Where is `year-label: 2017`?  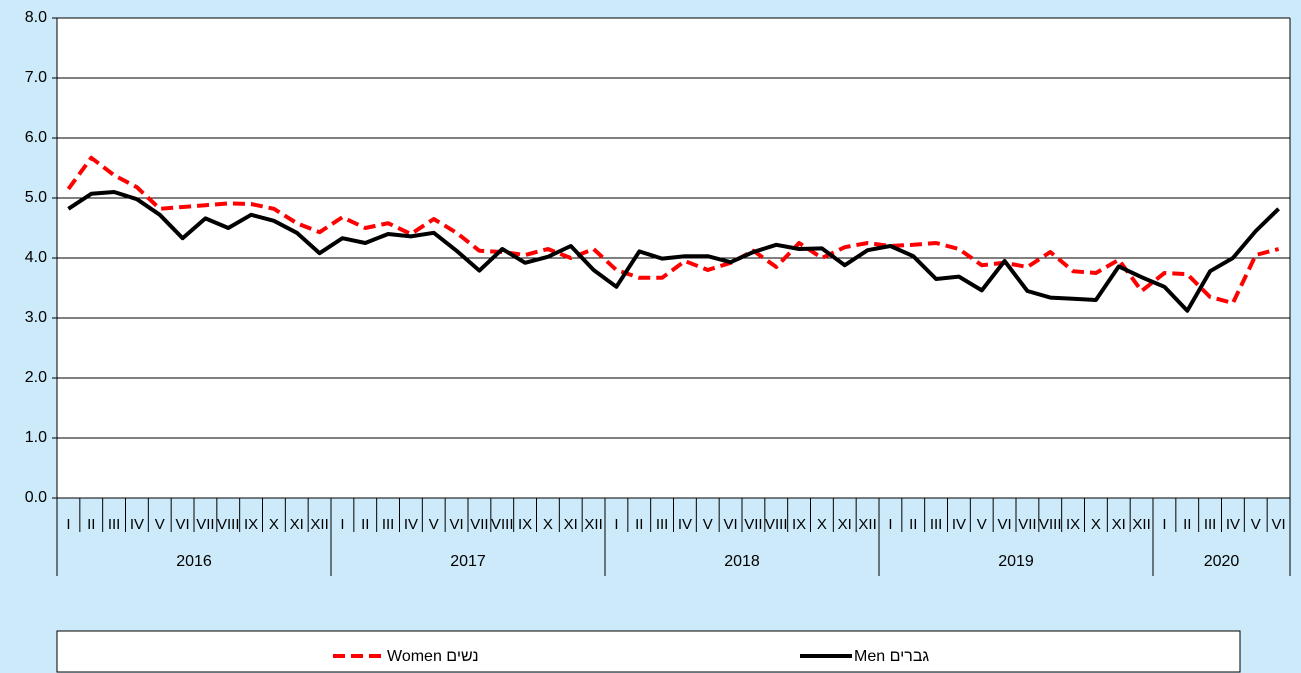 year-label: 2017 is located at coordinates (468, 561).